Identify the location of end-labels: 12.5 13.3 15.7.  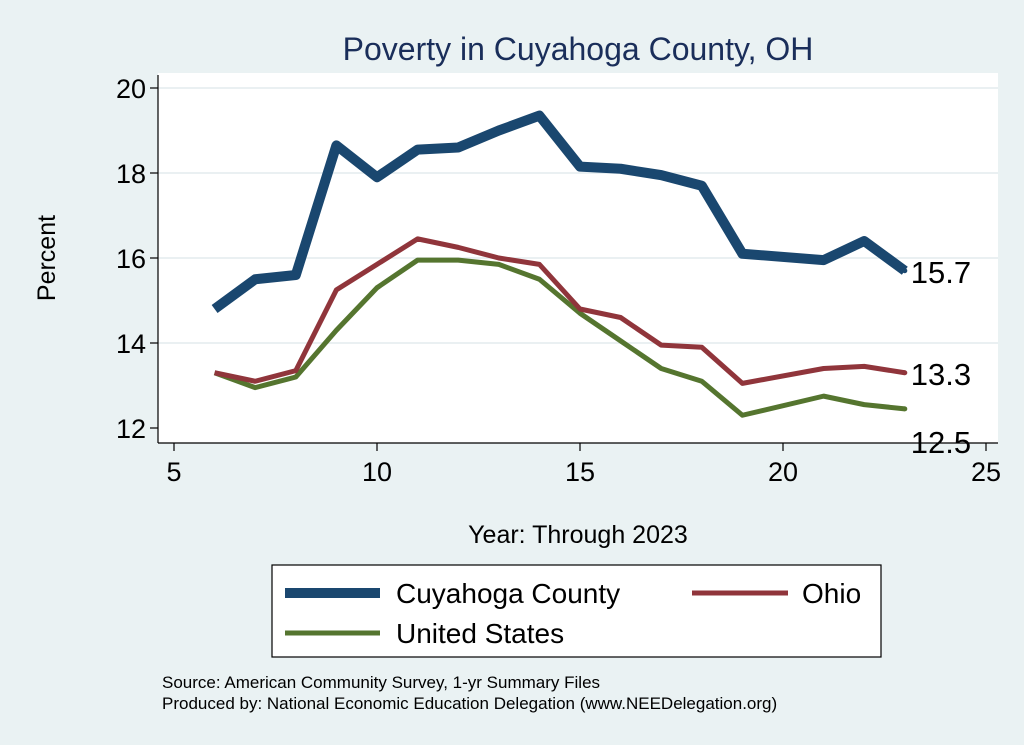
(941, 357).